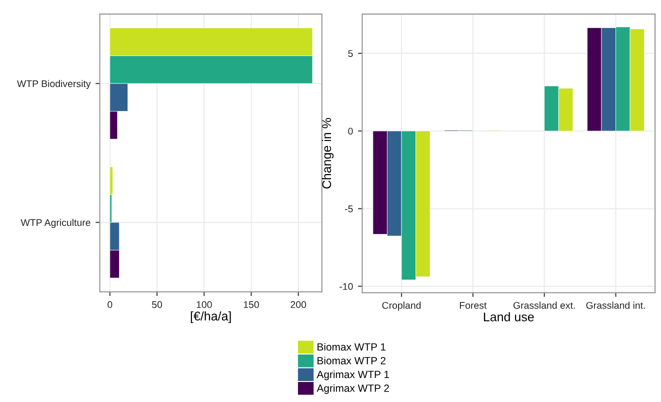 The height and width of the screenshot is (402, 661). I want to click on y-axis-title: Change in %, so click(328, 153).